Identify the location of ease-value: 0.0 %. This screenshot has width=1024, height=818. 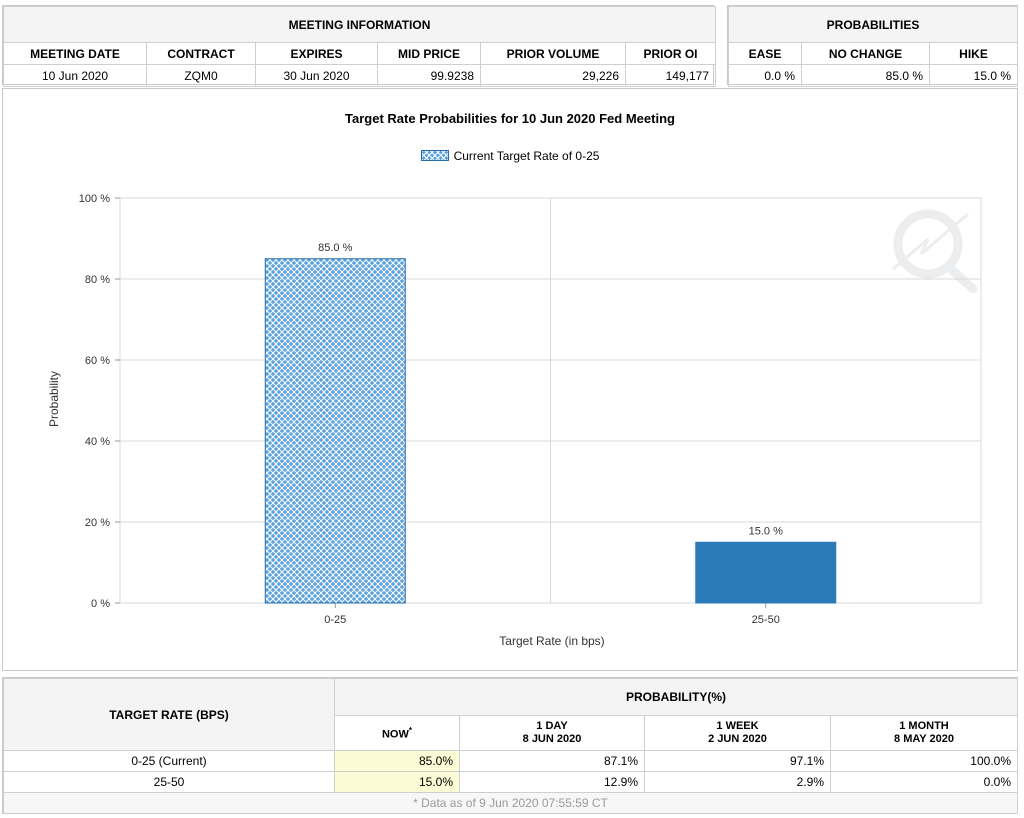
(765, 75).